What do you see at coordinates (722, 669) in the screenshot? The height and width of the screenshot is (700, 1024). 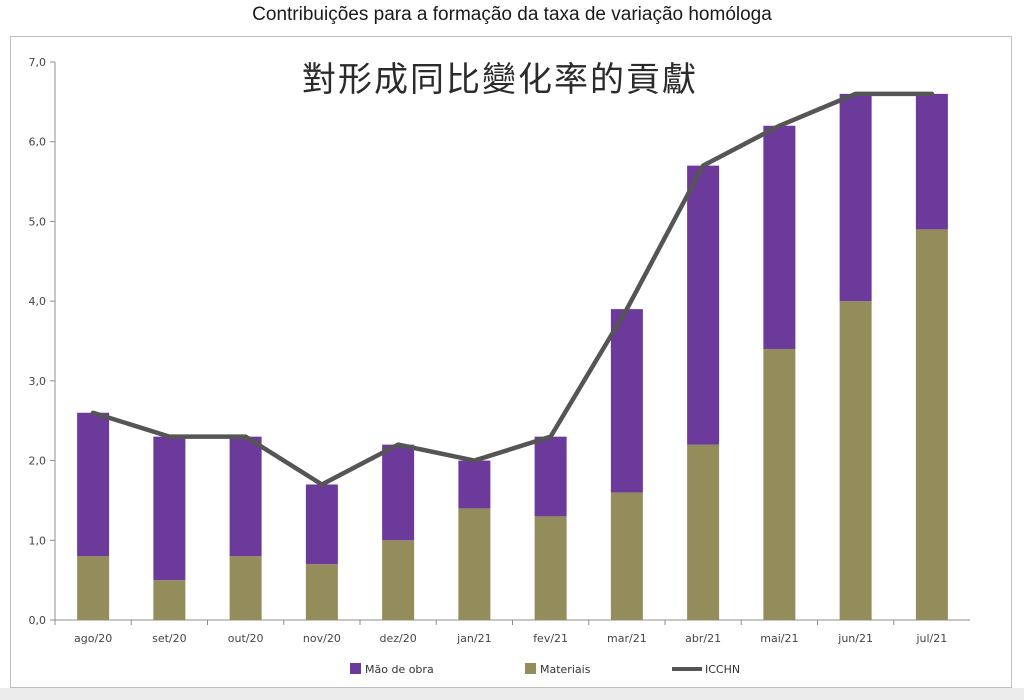 I see `legend-label-2: ICCHN` at bounding box center [722, 669].